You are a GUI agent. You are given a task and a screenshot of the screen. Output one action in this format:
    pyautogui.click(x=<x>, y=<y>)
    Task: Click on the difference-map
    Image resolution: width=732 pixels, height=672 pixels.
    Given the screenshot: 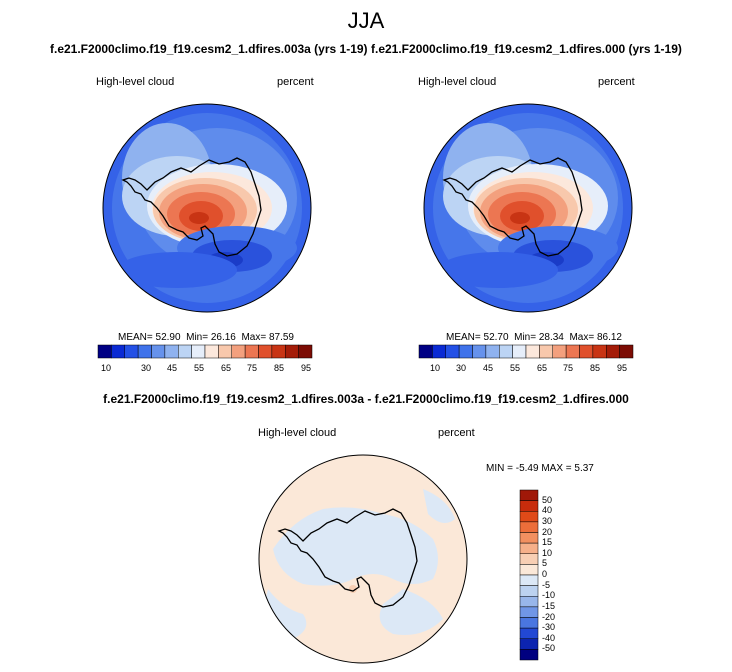 What is the action you would take?
    pyautogui.click(x=363, y=559)
    